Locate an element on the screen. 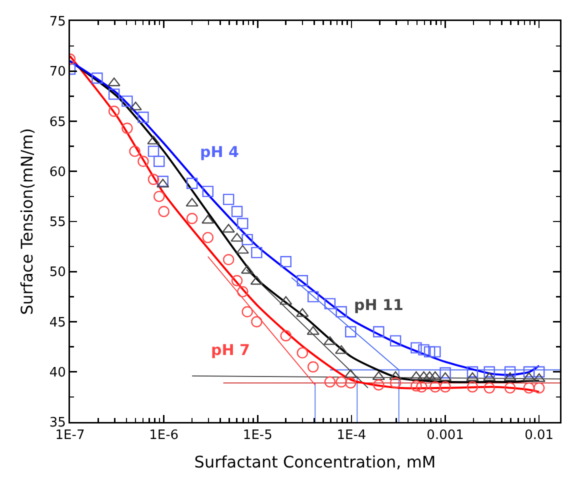  series-label: pH 4 is located at coordinates (219, 152).